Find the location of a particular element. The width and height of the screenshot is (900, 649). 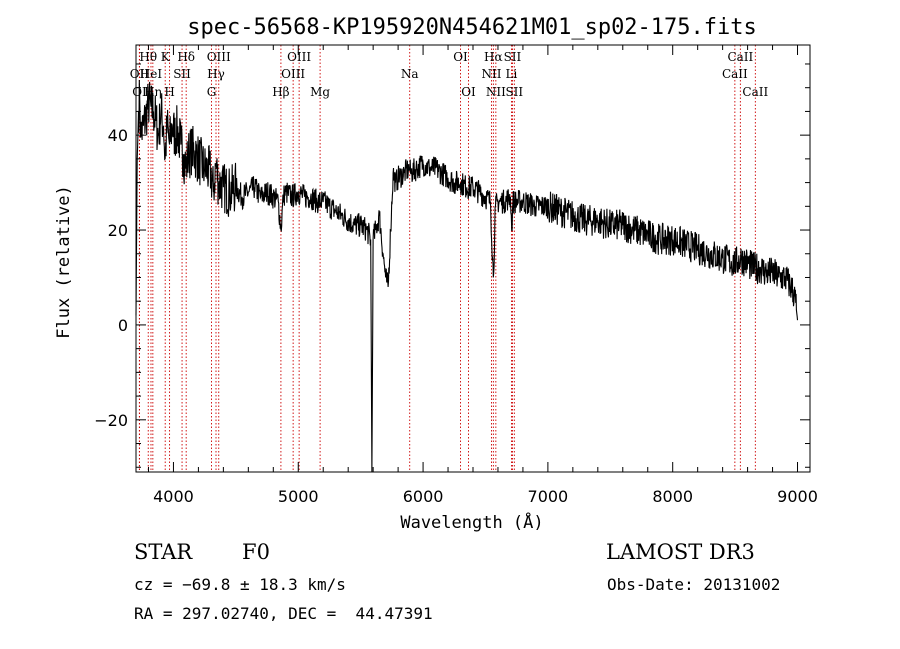

y-tick-label-40: 40 is located at coordinates (118, 135).